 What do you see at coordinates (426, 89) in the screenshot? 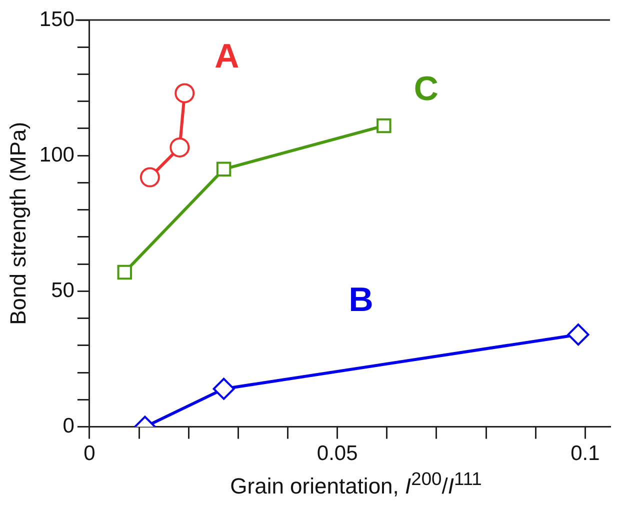
I see `series-label: C` at bounding box center [426, 89].